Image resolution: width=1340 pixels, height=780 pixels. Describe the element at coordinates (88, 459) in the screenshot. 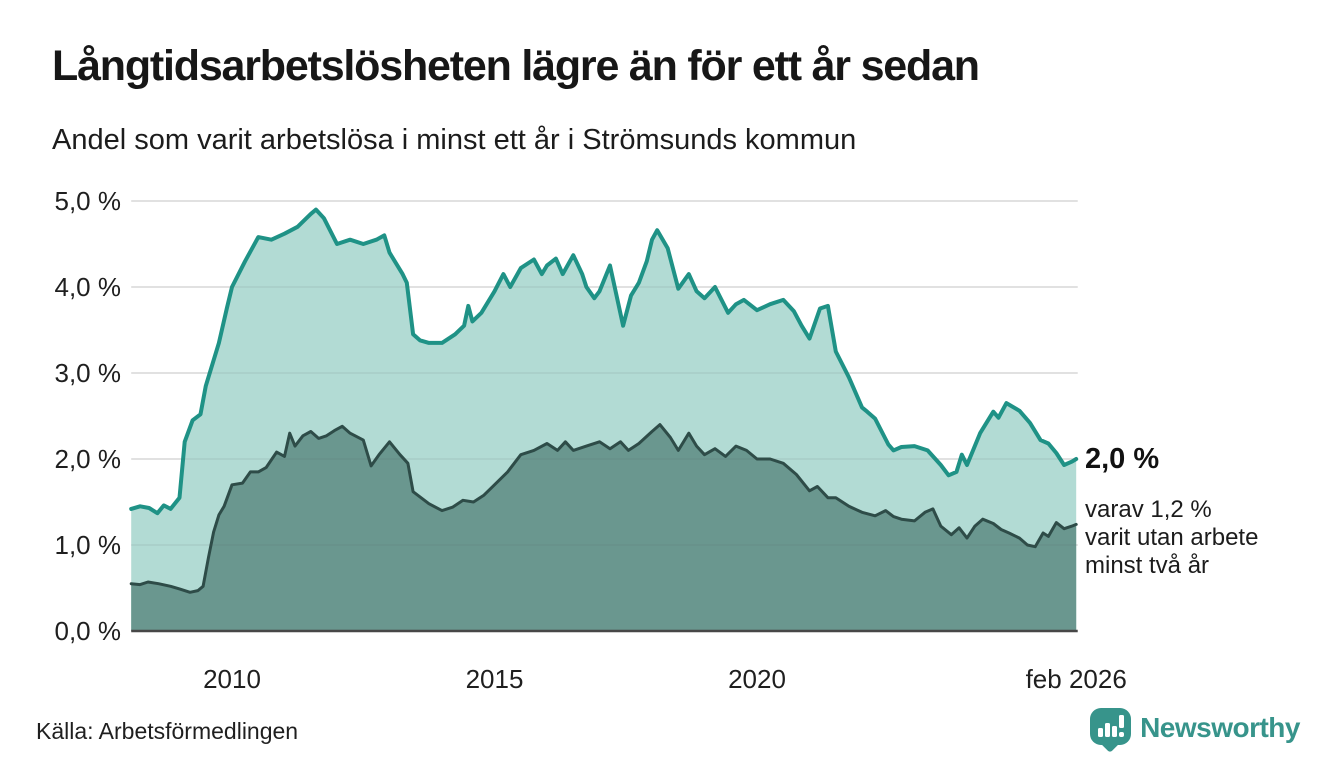

I see `y-tick-label: 2,0 %` at that location.